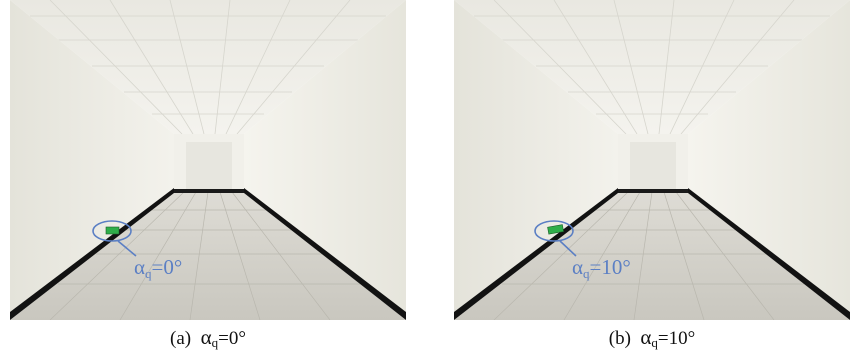  I want to click on caption-prefix: (a), so click(181, 338).